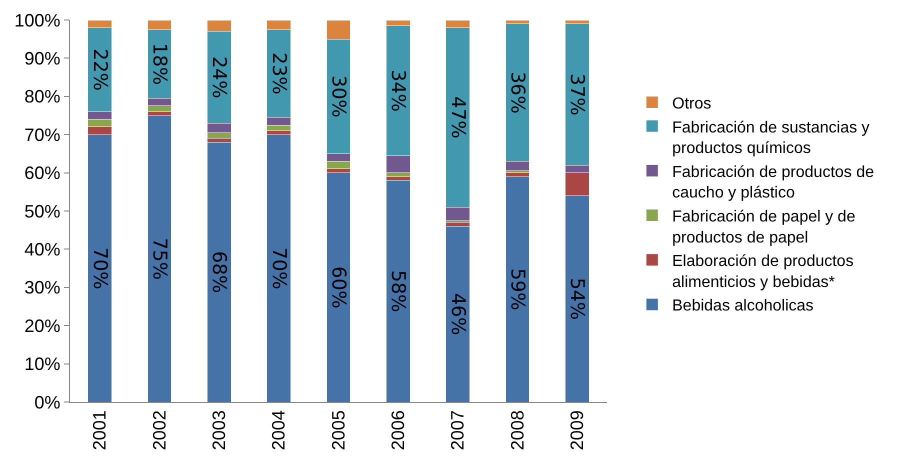  I want to click on data-label: 23%, so click(279, 73).